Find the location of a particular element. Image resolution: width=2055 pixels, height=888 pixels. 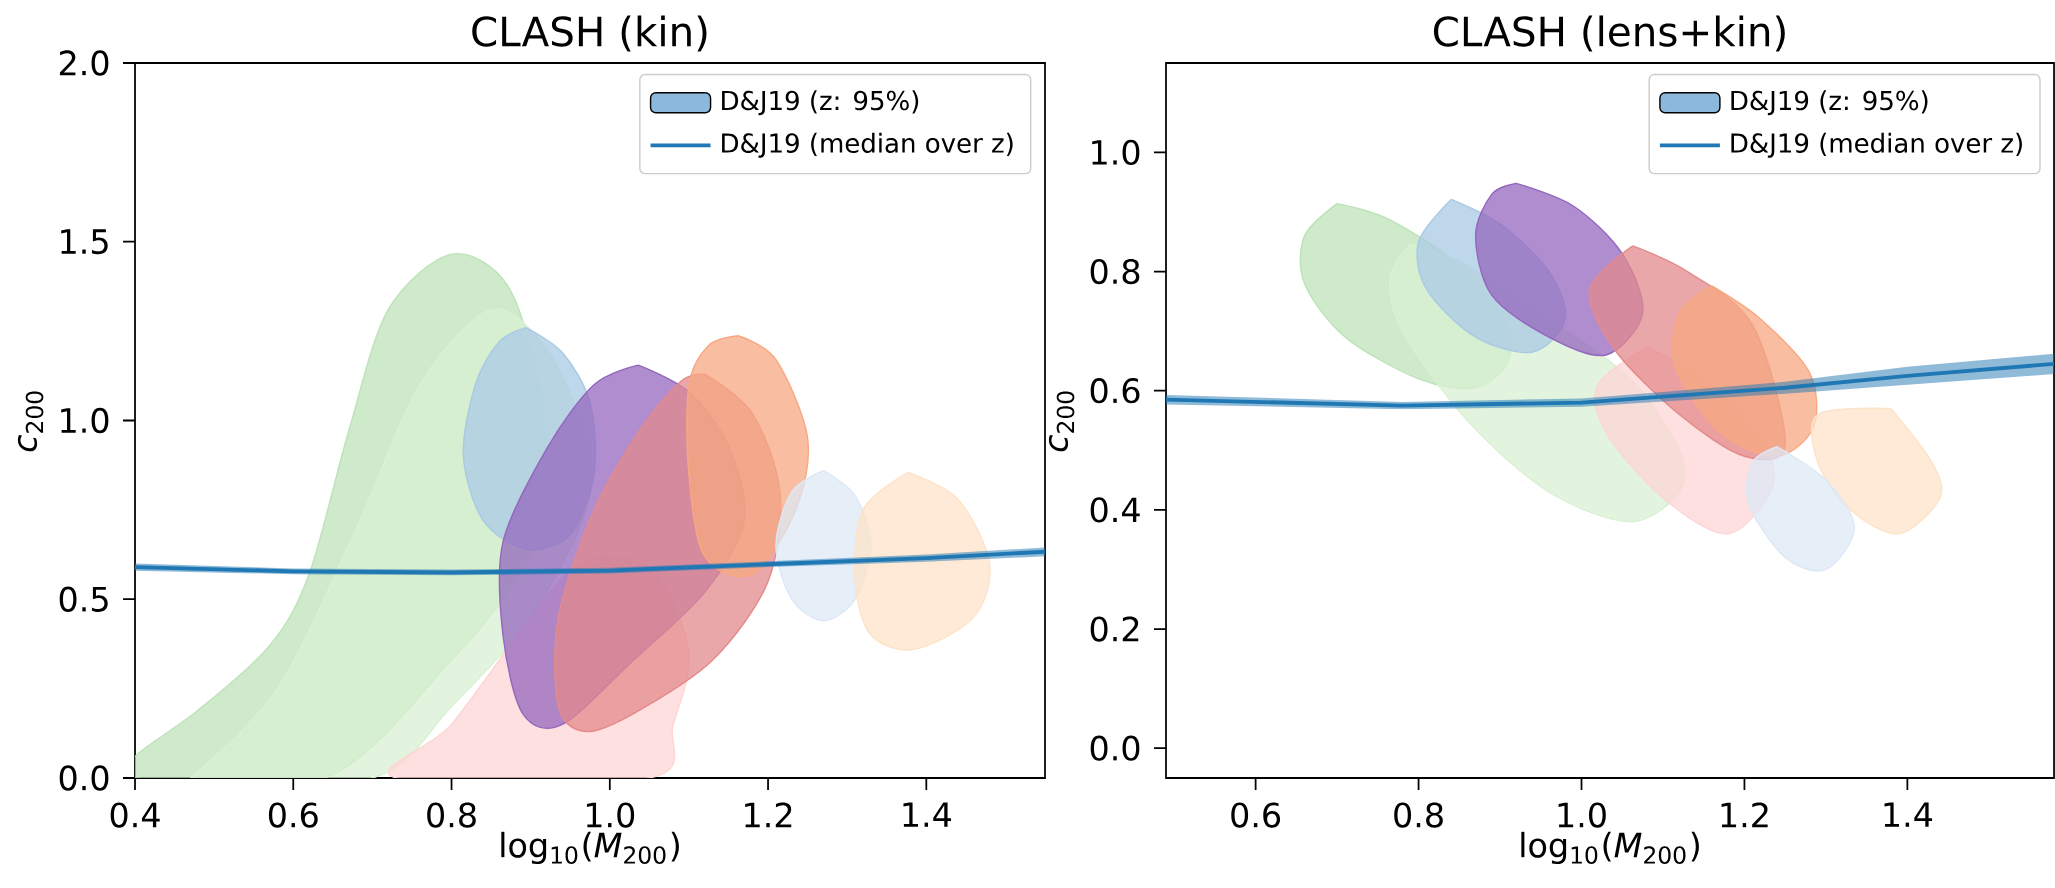

y-tick-label: 1.5 is located at coordinates (84, 242).